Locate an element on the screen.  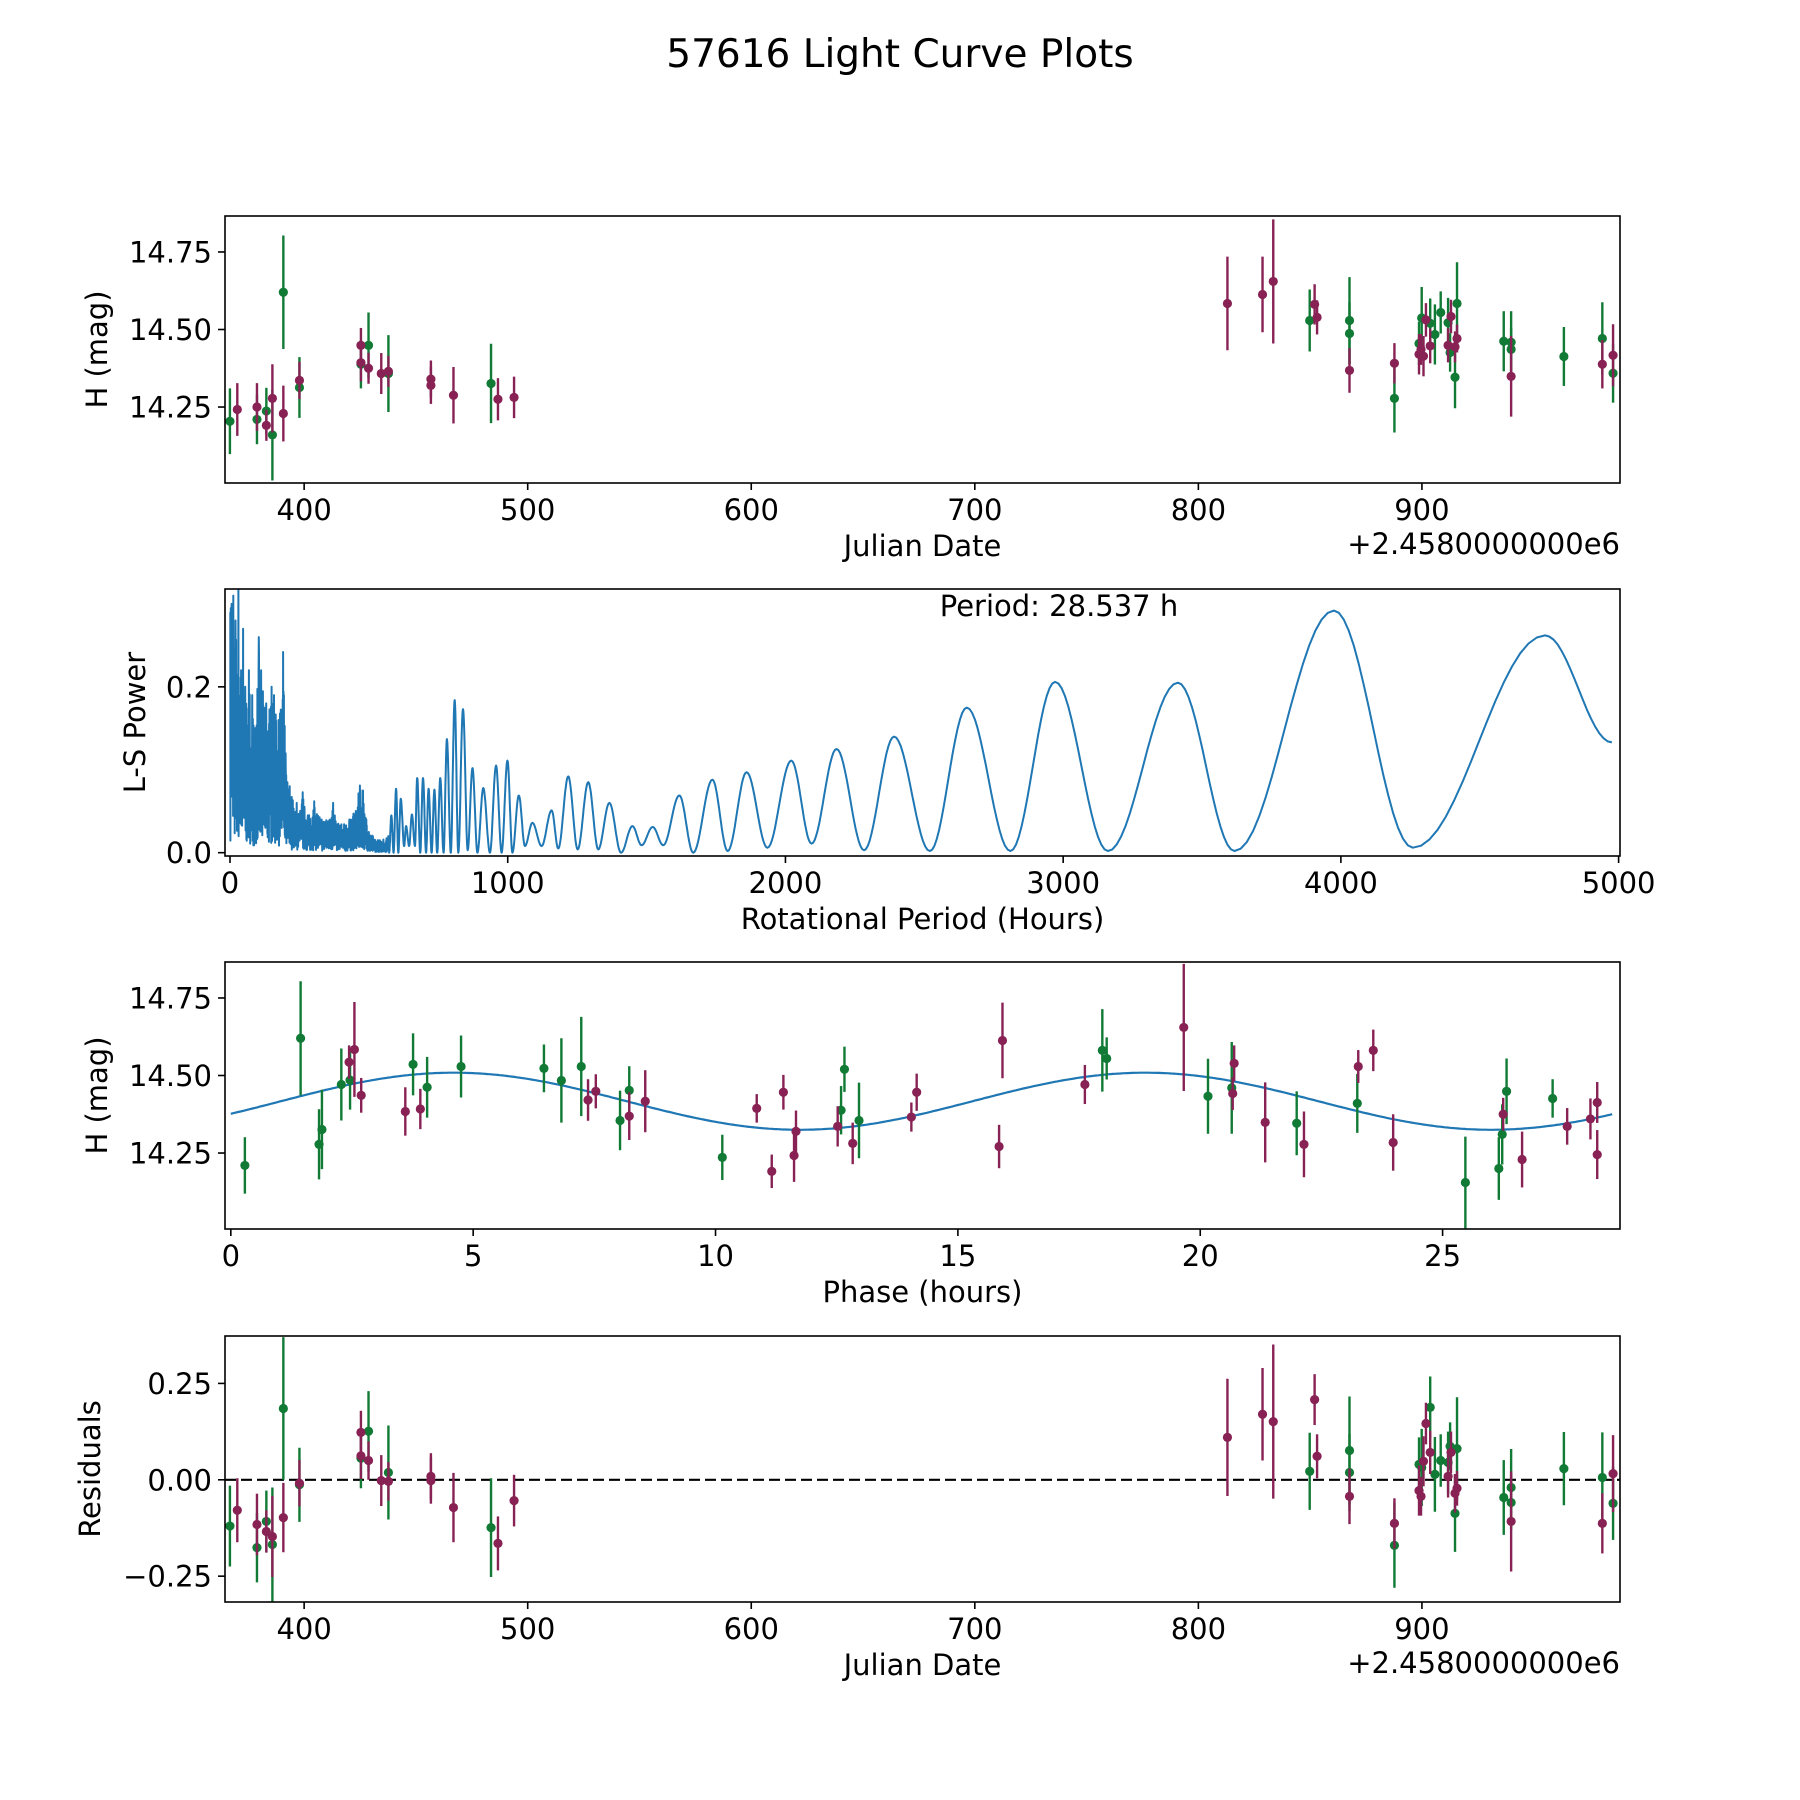
y-tick-label: 0.0 is located at coordinates (189, 853).